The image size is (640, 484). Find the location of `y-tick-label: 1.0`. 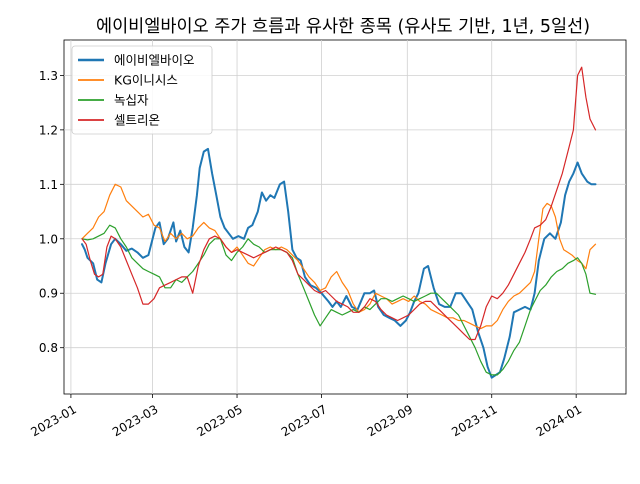

y-tick-label: 1.0 is located at coordinates (48, 239).